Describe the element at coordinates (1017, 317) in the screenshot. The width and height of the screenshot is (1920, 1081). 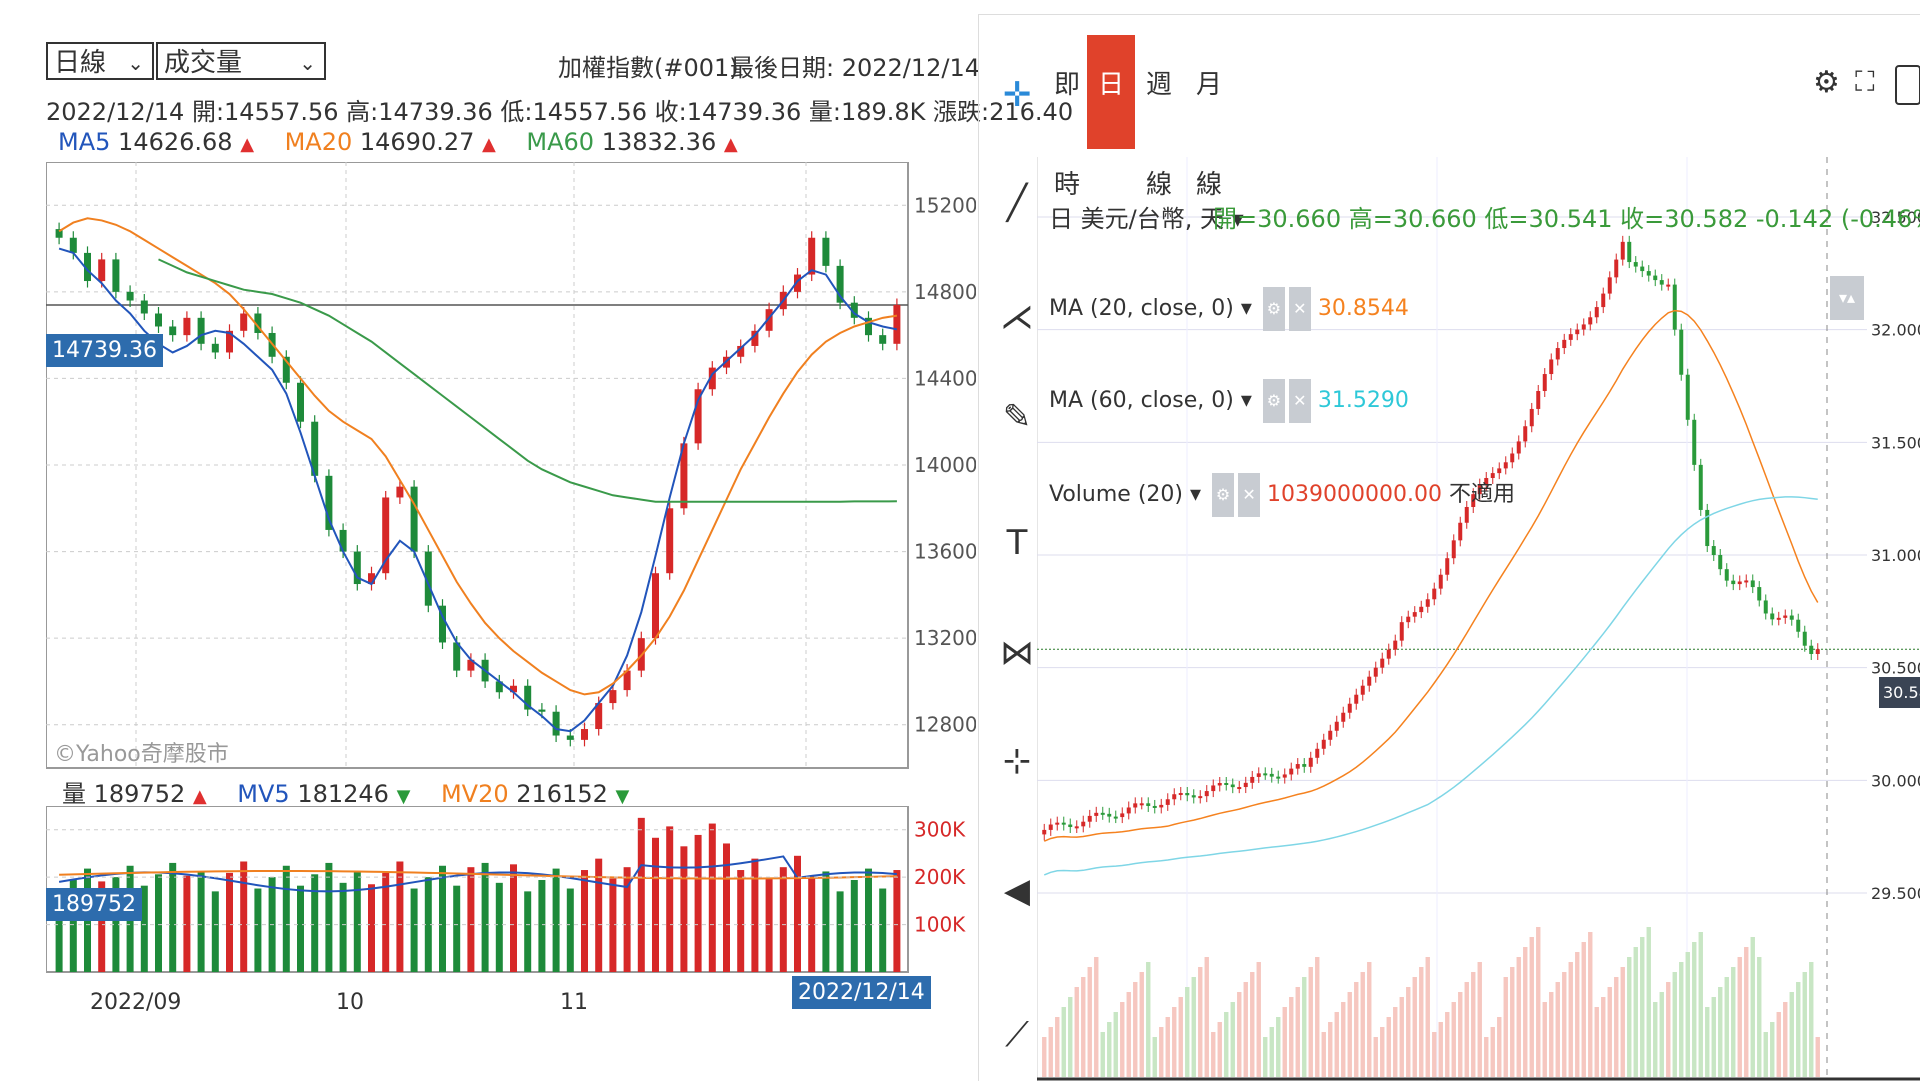
I see `fib-icon: ⋌` at that location.